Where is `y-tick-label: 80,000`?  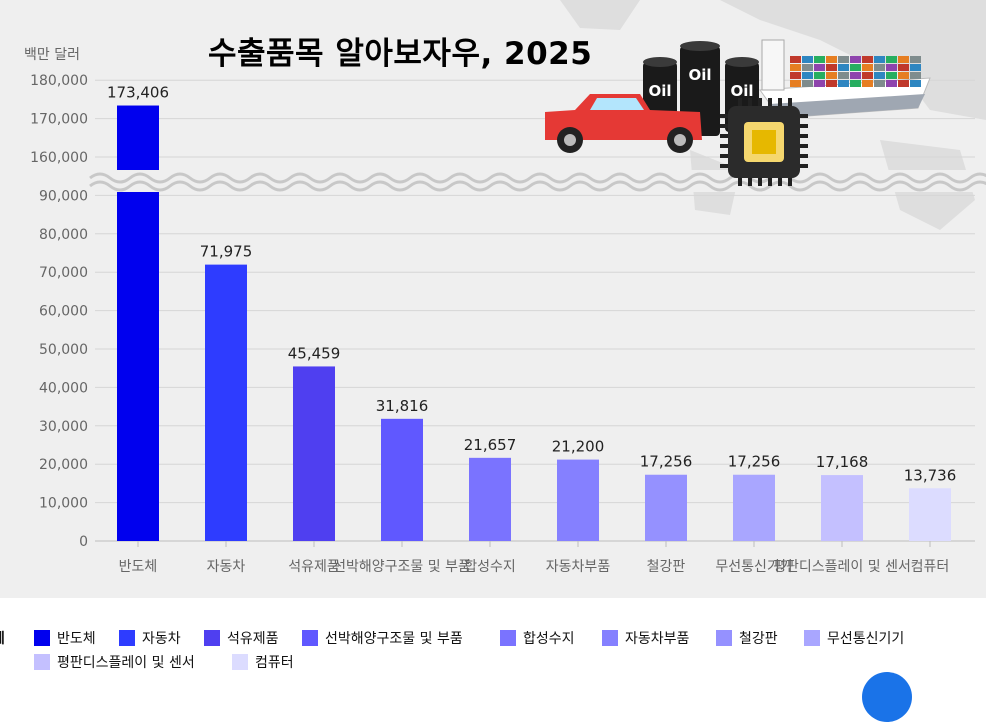 y-tick-label: 80,000 is located at coordinates (63, 235).